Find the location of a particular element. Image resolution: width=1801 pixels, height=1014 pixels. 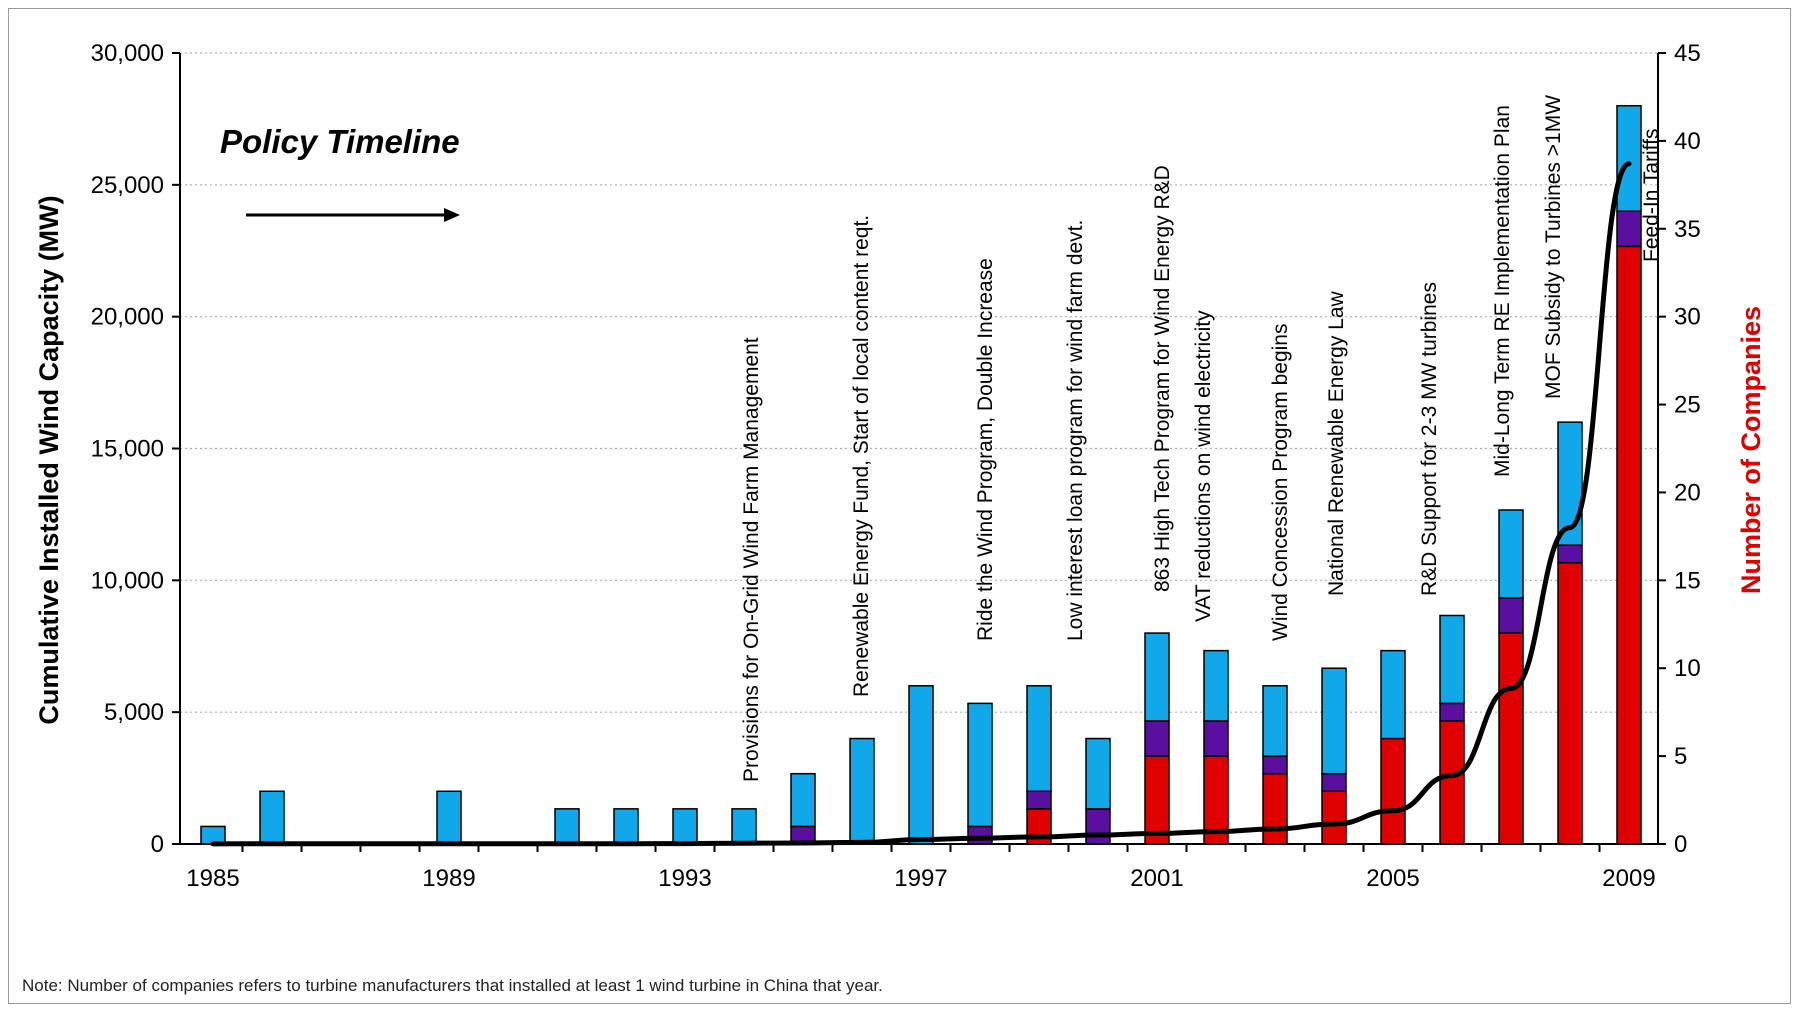

policy-label: Mid-Long Term RE Implementation Plan is located at coordinates (1502, 291).